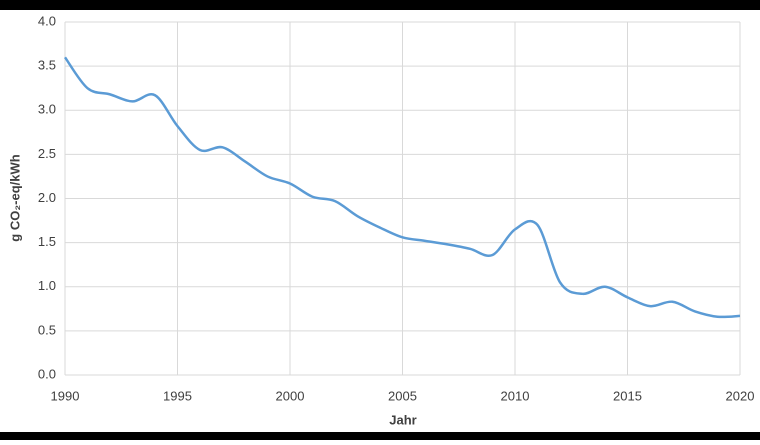  What do you see at coordinates (177, 395) in the screenshot?
I see `x-tick-label: 1995` at bounding box center [177, 395].